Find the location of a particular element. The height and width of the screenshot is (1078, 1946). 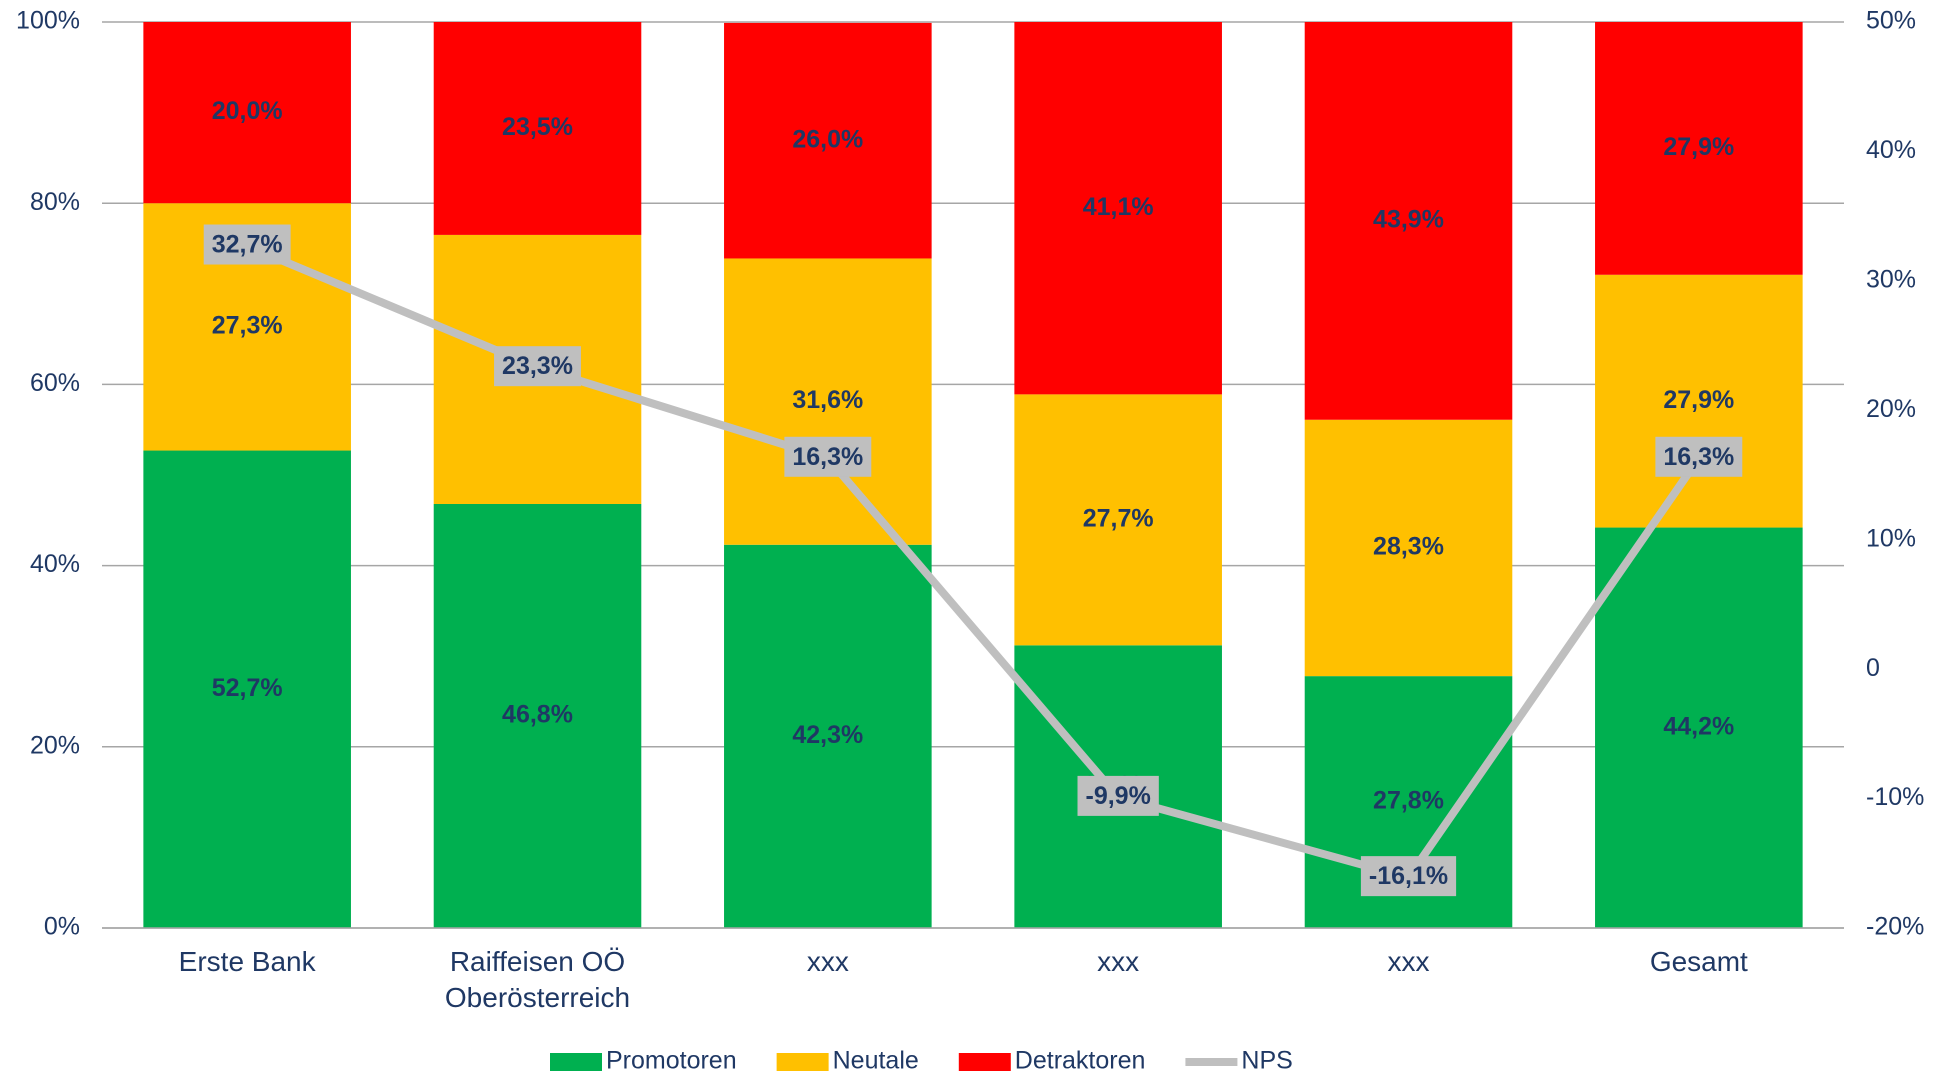

value-label: 28,3% is located at coordinates (1408, 547).